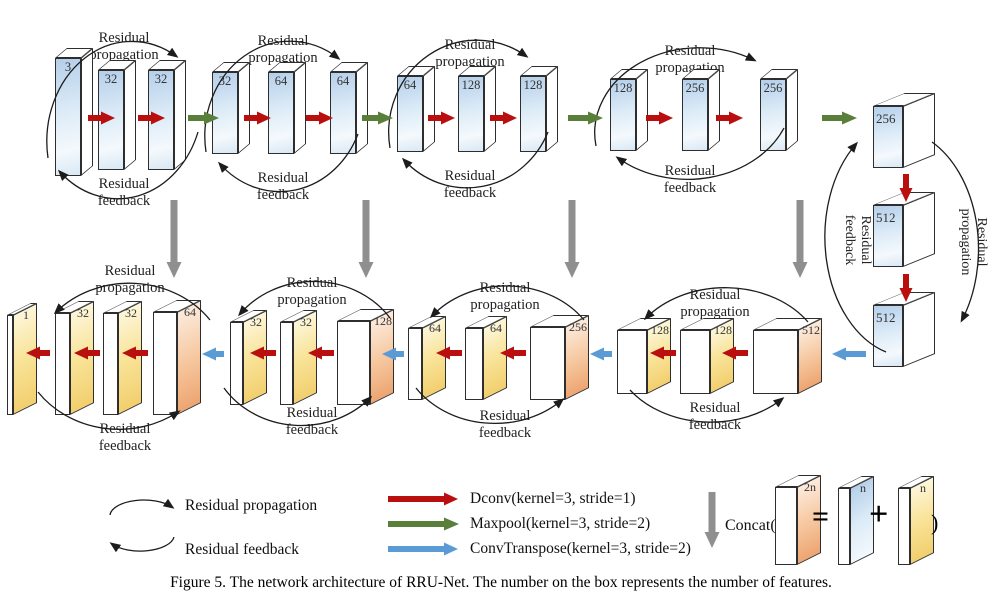 The width and height of the screenshot is (1002, 602). What do you see at coordinates (22, 359) in the screenshot?
I see `feature-map-output: 1` at bounding box center [22, 359].